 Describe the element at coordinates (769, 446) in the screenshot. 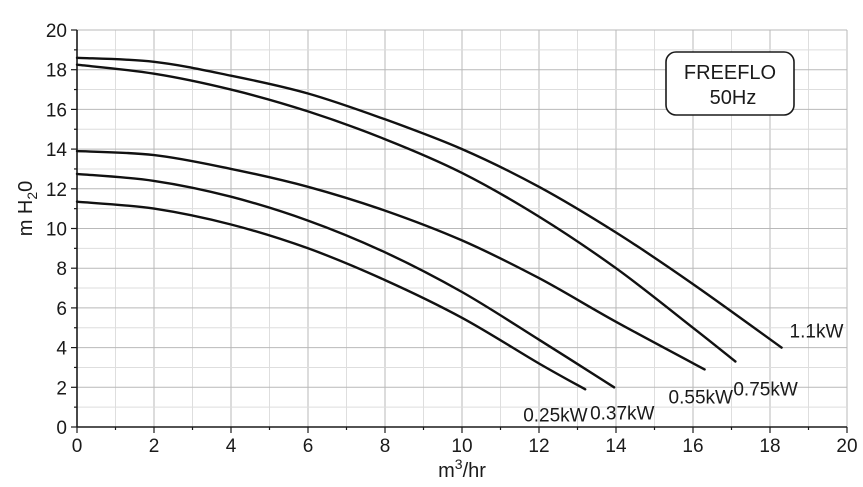

I see `x-tick-label: 18` at that location.